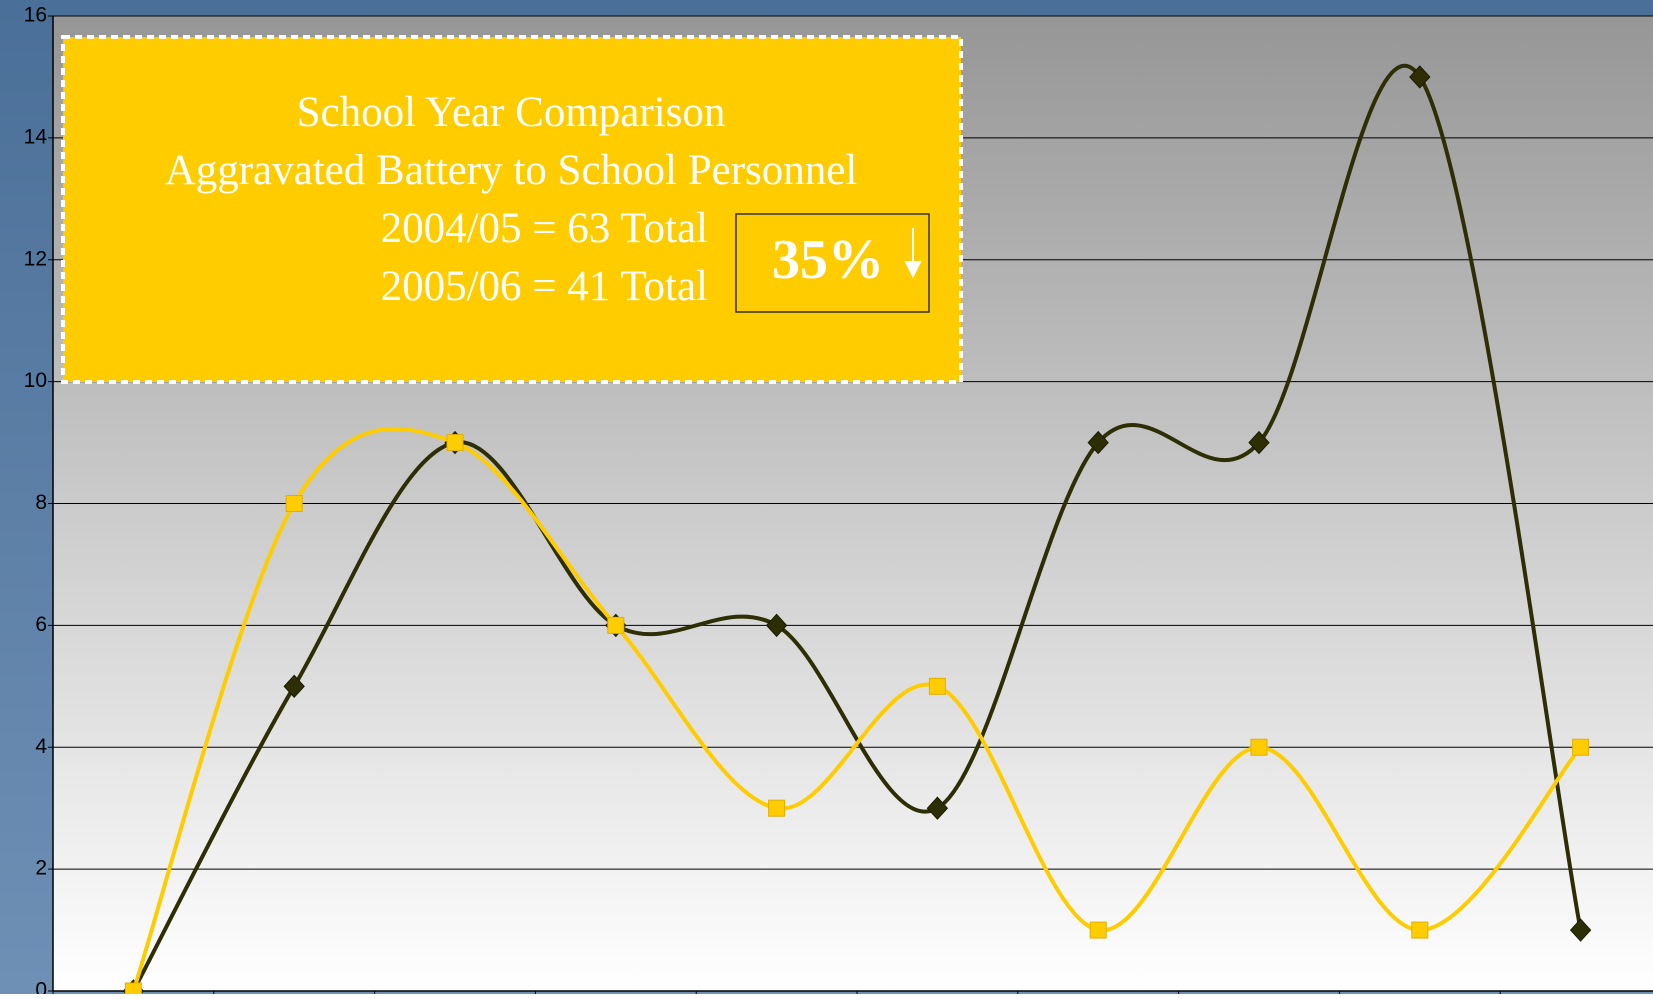 This screenshot has width=1653, height=999. I want to click on title: School Year Comparison, so click(511, 112).